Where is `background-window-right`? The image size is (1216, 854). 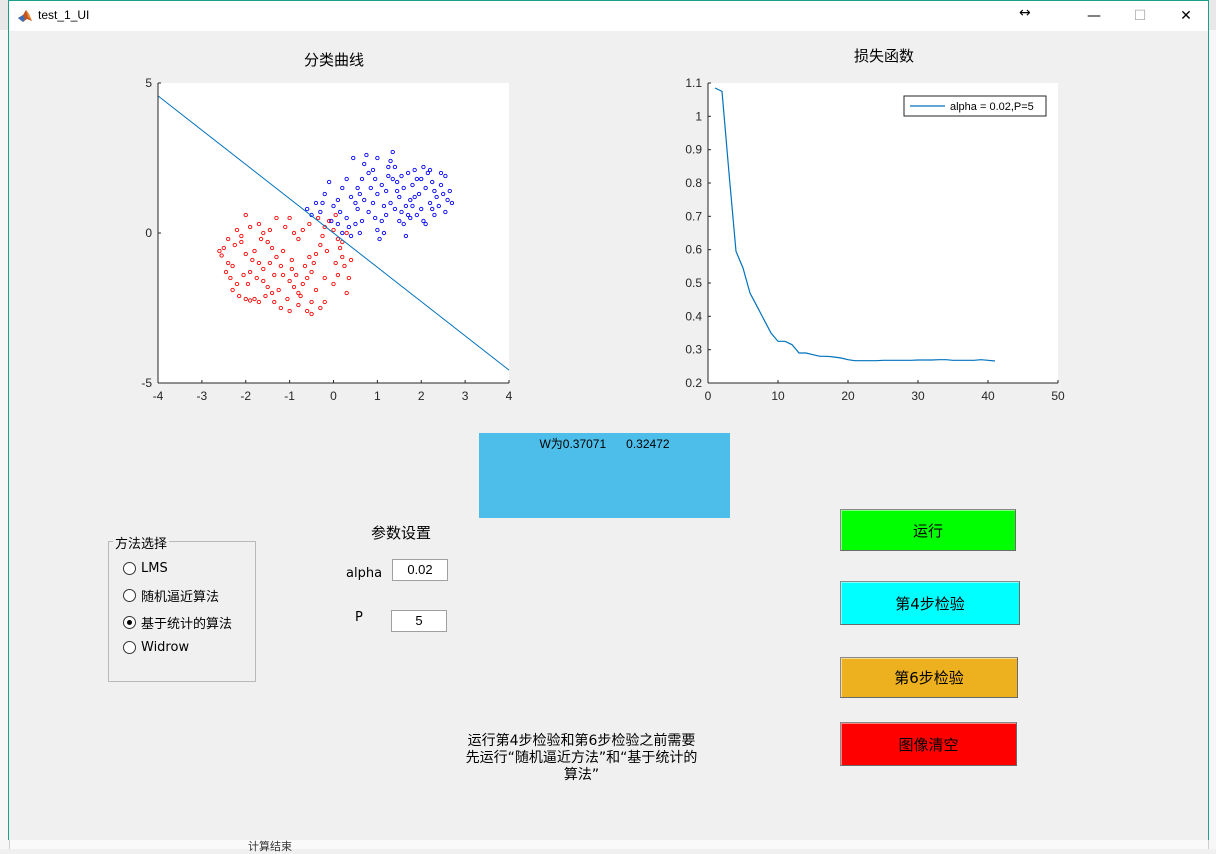 background-window-right is located at coordinates (1212, 439).